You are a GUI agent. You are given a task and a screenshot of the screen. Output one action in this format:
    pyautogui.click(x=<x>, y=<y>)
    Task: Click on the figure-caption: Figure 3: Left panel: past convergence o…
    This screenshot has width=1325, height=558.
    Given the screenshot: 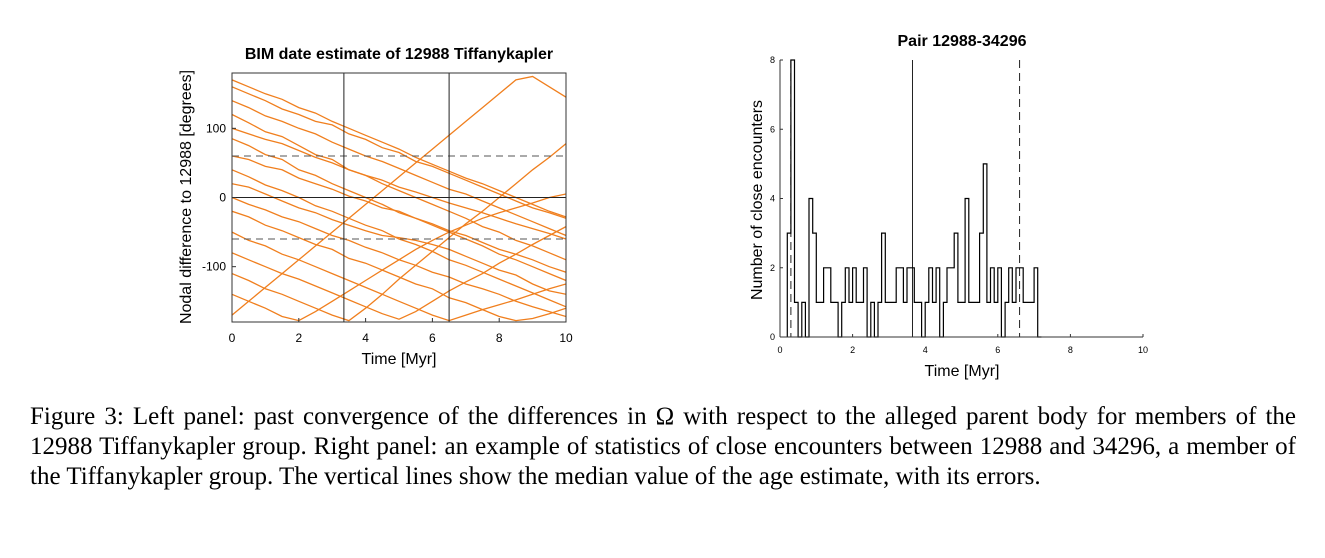 What is the action you would take?
    pyautogui.click(x=663, y=446)
    